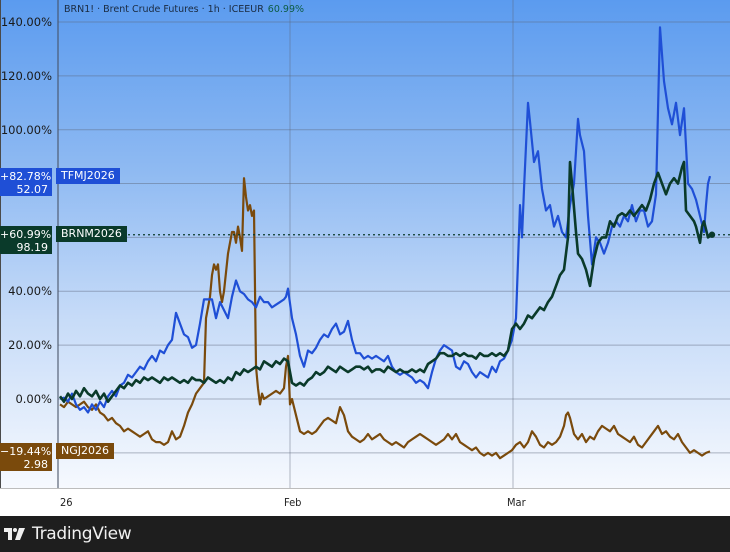 The width and height of the screenshot is (730, 552). What do you see at coordinates (30, 345) in the screenshot?
I see `price-label: 20.00%` at bounding box center [30, 345].